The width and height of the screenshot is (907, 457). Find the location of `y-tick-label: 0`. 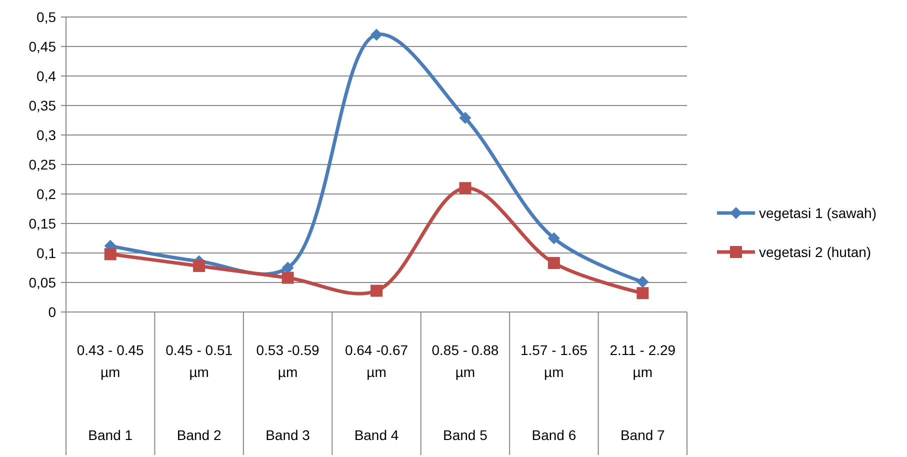

y-tick-label: 0 is located at coordinates (52, 312).